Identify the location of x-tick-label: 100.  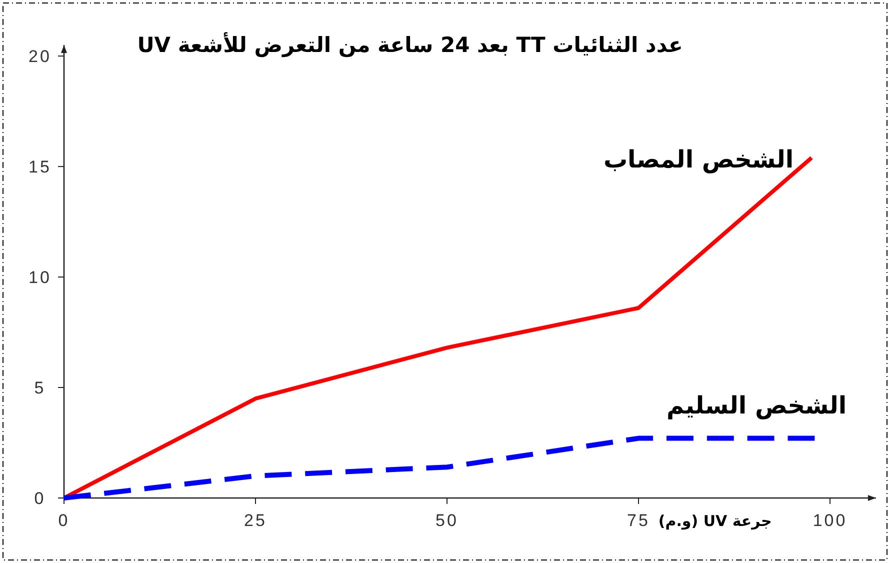
(830, 520).